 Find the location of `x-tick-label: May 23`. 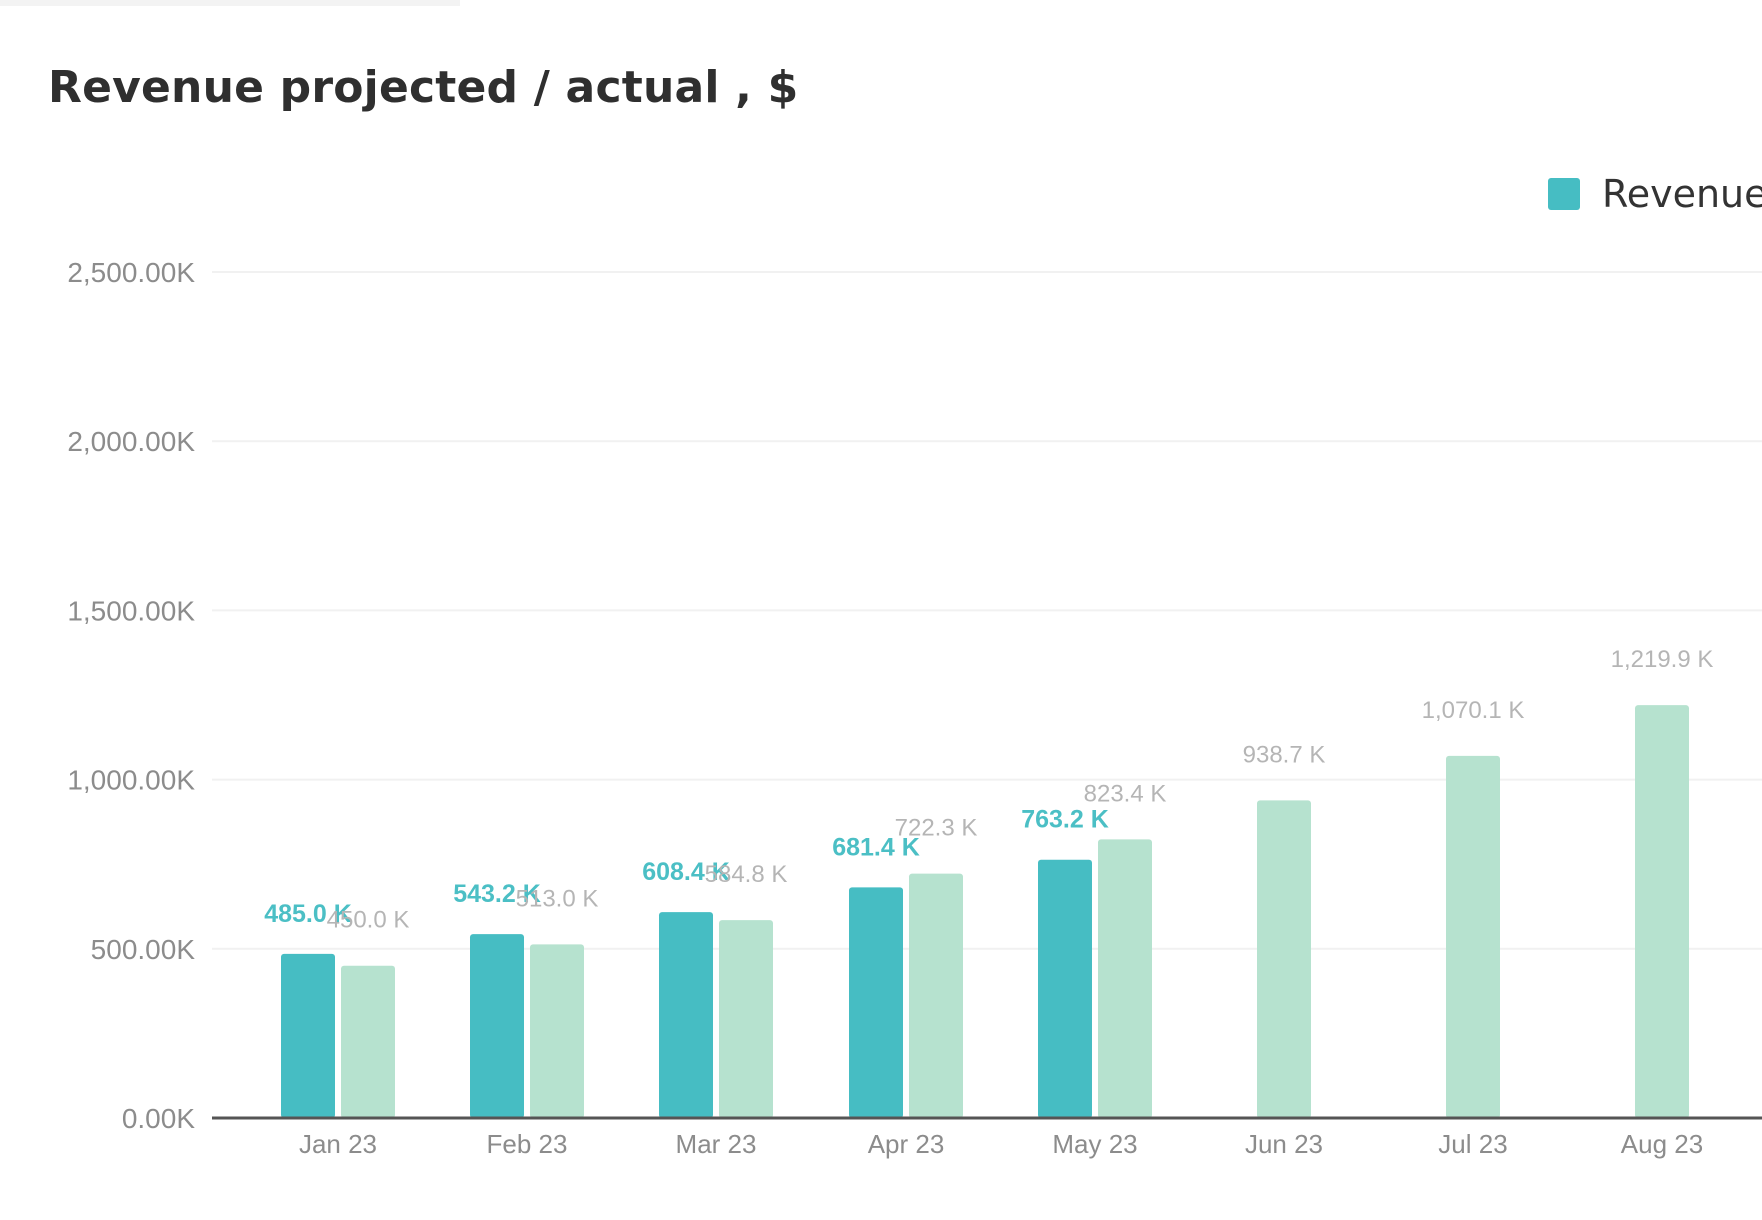

x-tick-label: May 23 is located at coordinates (1094, 1144).